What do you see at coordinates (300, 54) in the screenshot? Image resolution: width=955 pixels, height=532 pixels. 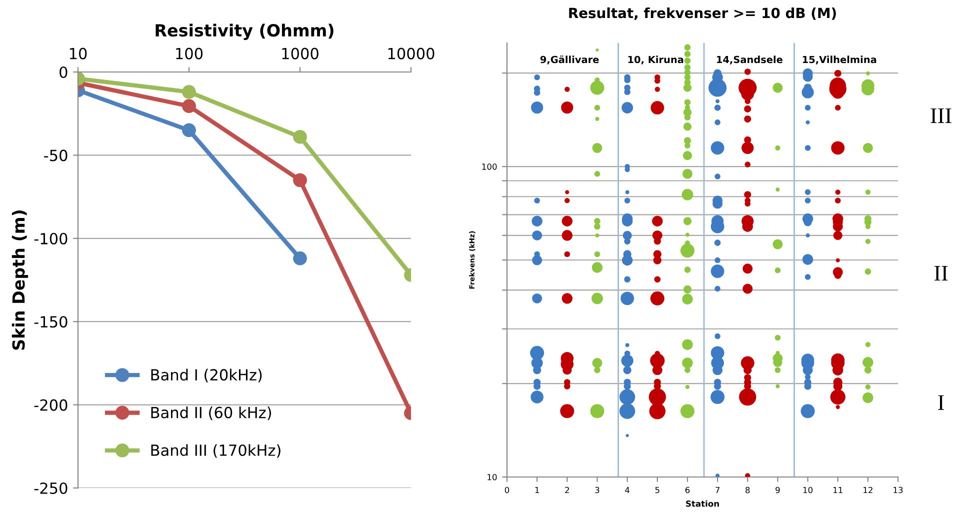 I see `x-tick-label: 1000` at bounding box center [300, 54].